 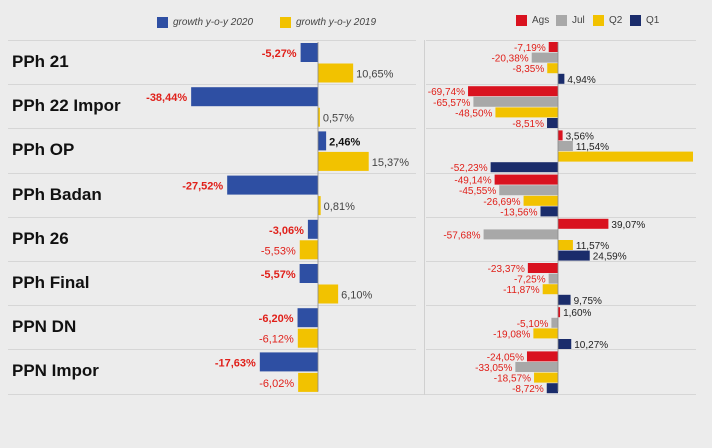 What do you see at coordinates (530, 280) in the screenshot?
I see `data-label-jul-pph-final: -7,25%` at bounding box center [530, 280].